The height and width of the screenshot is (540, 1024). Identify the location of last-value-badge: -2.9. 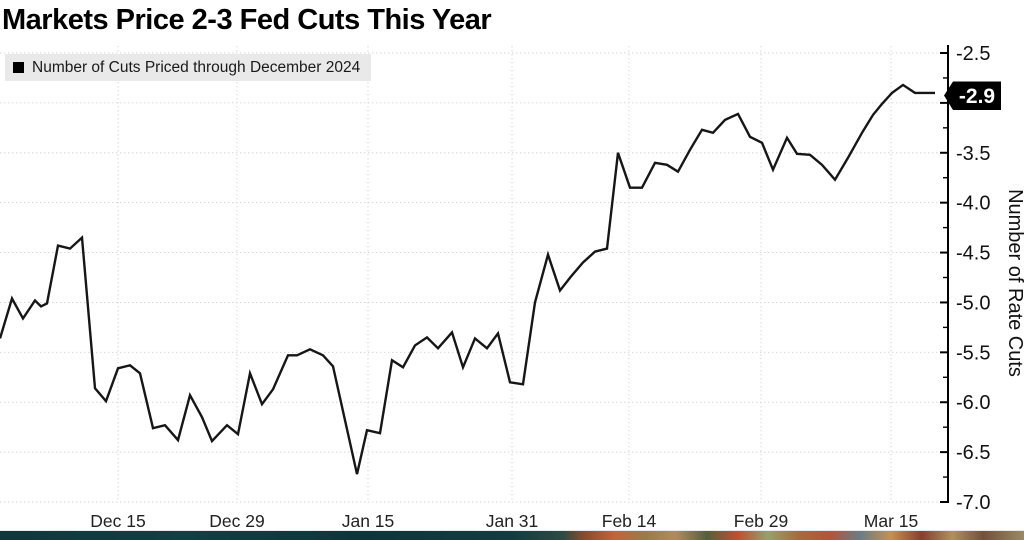
(972, 95).